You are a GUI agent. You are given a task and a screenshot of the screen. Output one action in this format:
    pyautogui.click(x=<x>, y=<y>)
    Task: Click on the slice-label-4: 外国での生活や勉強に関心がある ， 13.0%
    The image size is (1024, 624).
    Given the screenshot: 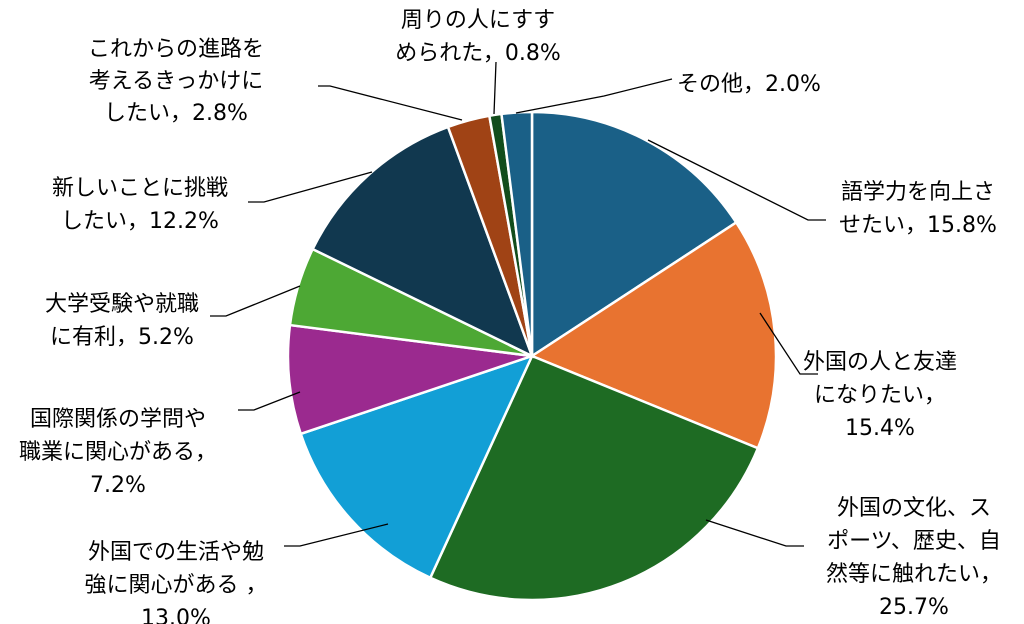 What is the action you would take?
    pyautogui.click(x=176, y=582)
    